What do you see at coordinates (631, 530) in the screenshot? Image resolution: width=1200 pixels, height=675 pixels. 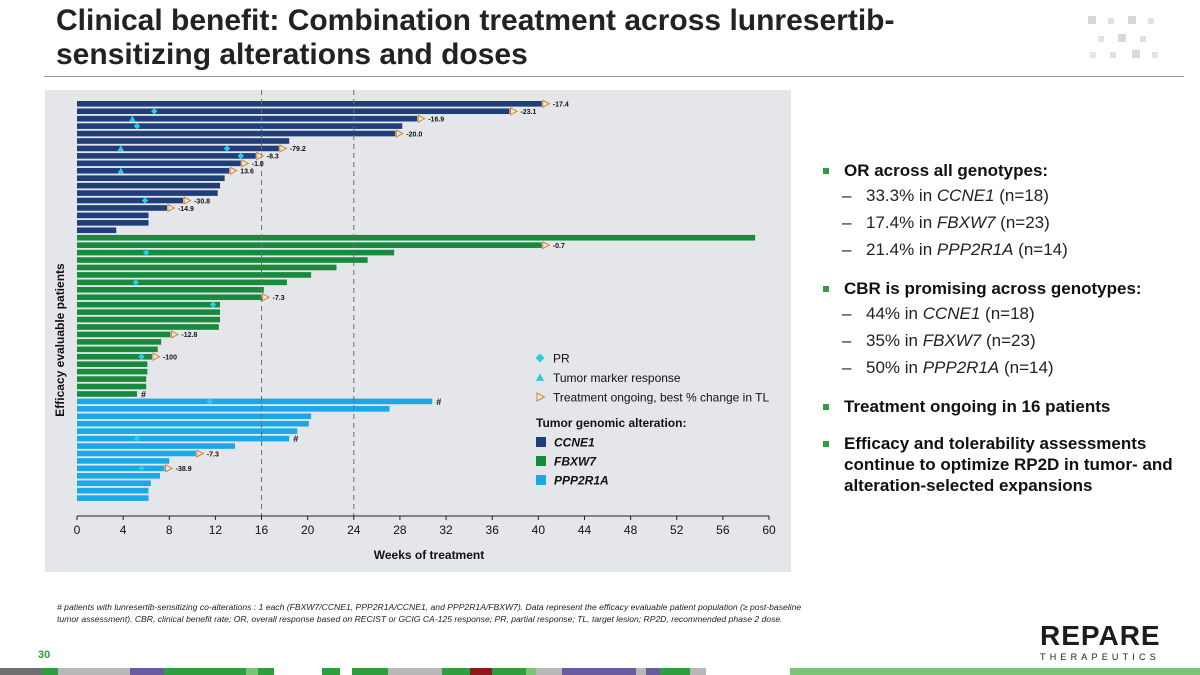 I see `x-tick-label: 48` at bounding box center [631, 530].